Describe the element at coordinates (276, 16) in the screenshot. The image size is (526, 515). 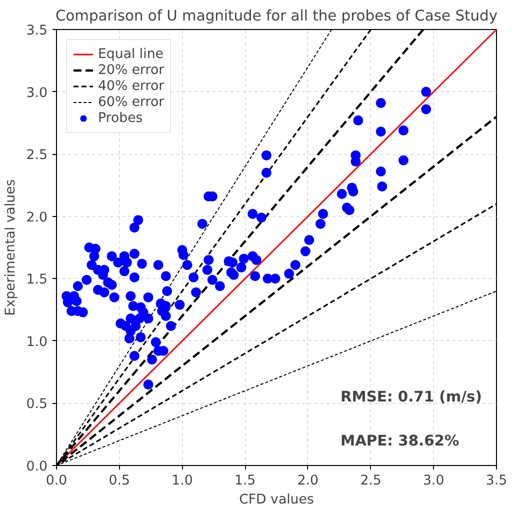
I see `chart-title: Comparison of U magnitude for all the probes of Case Study` at that location.